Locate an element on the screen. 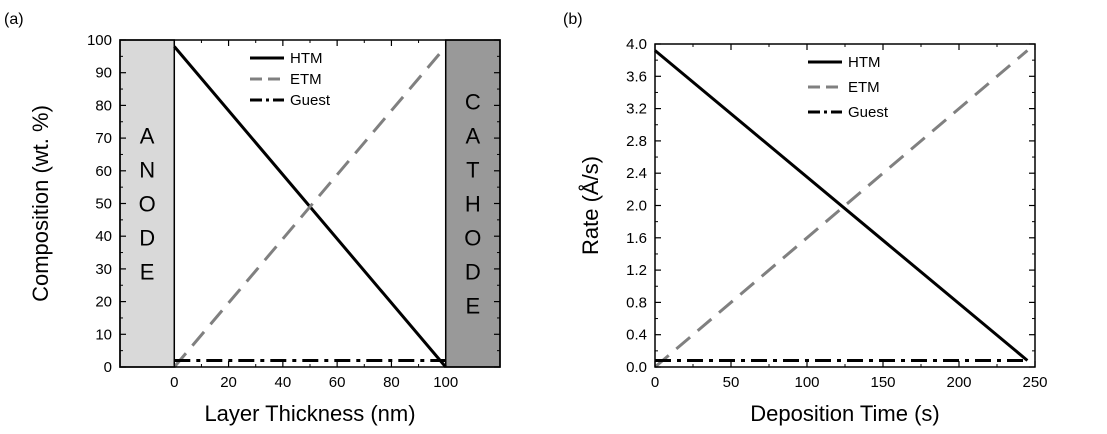 This screenshot has height=434, width=1107. y-tick-label: 50 is located at coordinates (103, 204).